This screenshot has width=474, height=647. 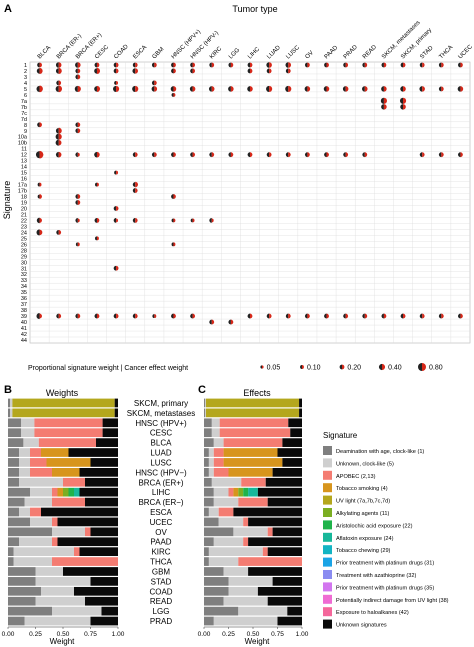 What do you see at coordinates (25, 84) in the screenshot?
I see `y-tick-label: 4` at bounding box center [25, 84].